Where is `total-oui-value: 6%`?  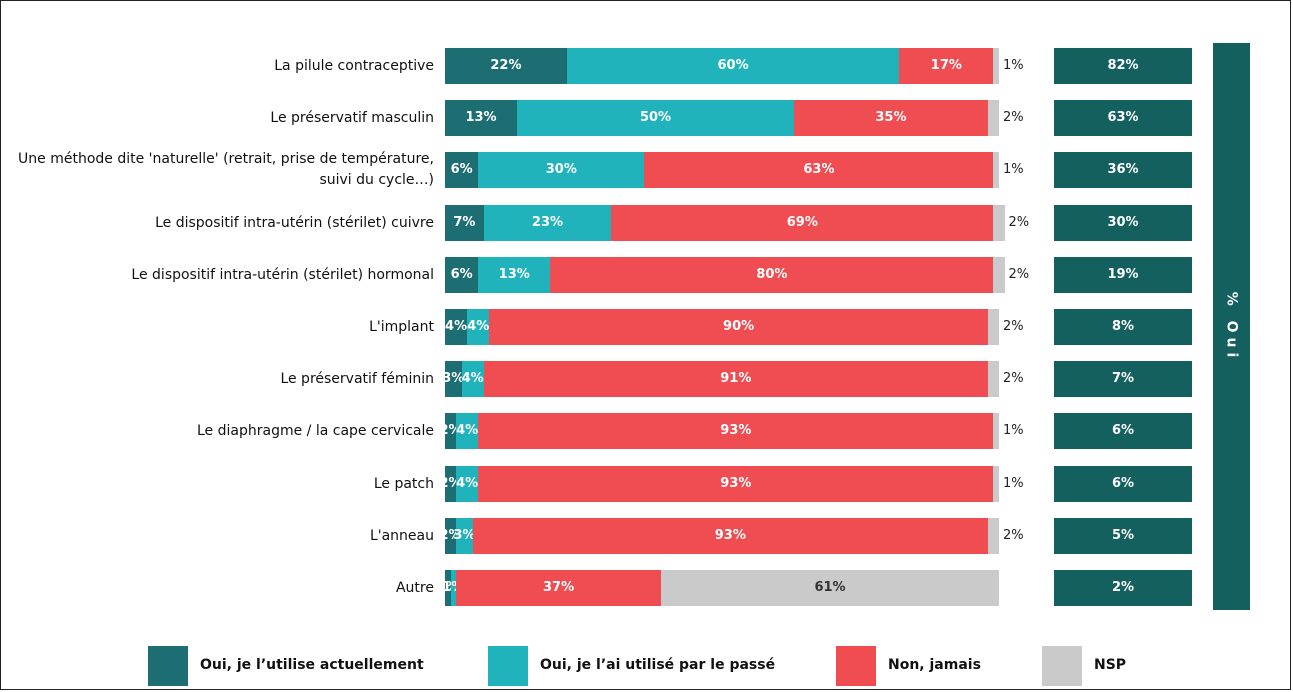
total-oui-value: 6% is located at coordinates (1123, 484).